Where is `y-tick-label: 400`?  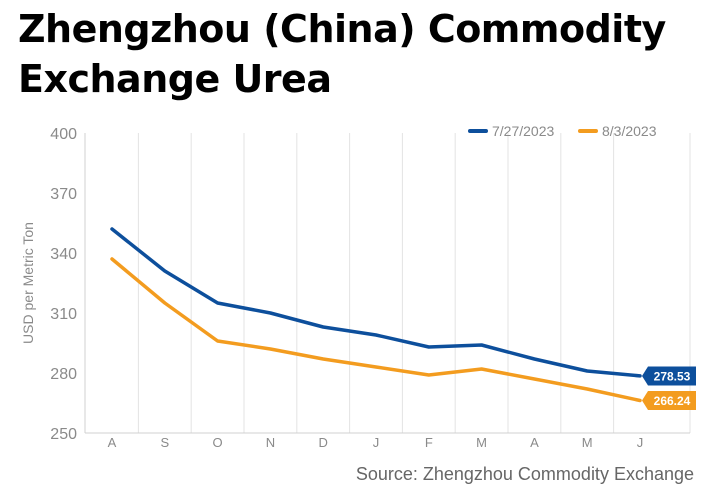 y-tick-label: 400 is located at coordinates (63, 134).